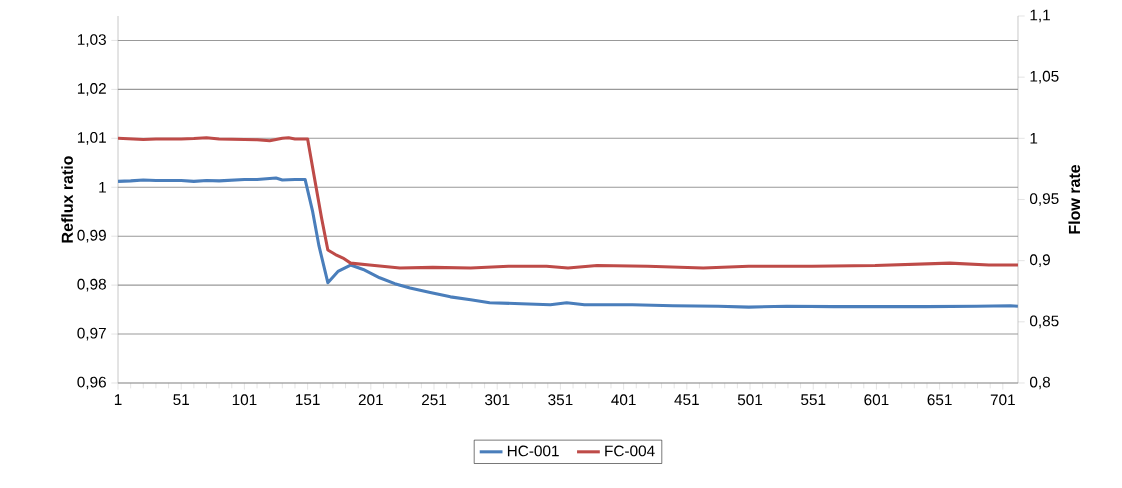 This screenshot has height=488, width=1122. I want to click on x-tick-label: 301, so click(497, 400).